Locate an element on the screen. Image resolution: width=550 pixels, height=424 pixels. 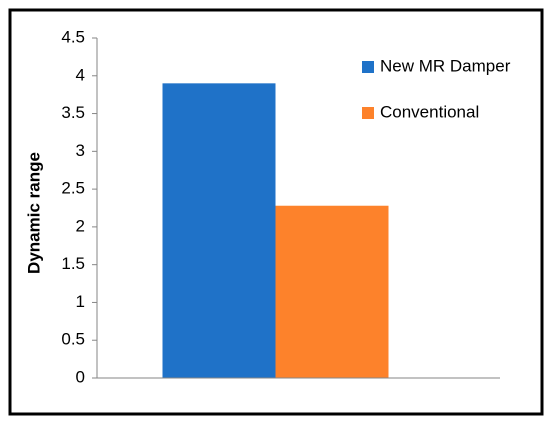
y-tick-label: 2.5 is located at coordinates (73, 188).